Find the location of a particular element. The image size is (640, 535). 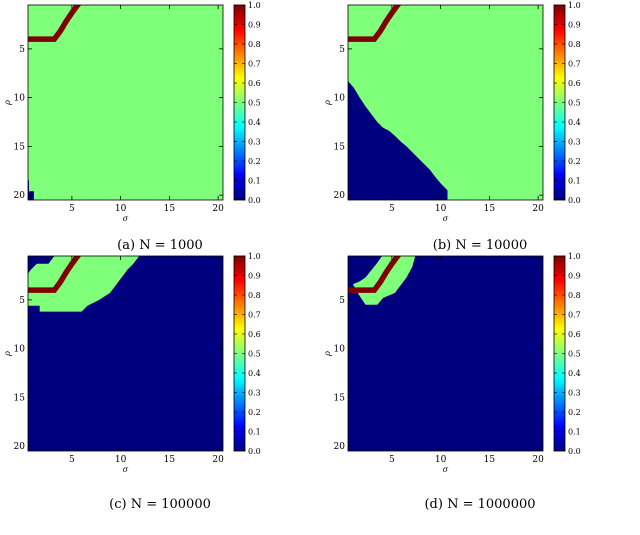

caption-b: (b) N = 10000 is located at coordinates (480, 245).